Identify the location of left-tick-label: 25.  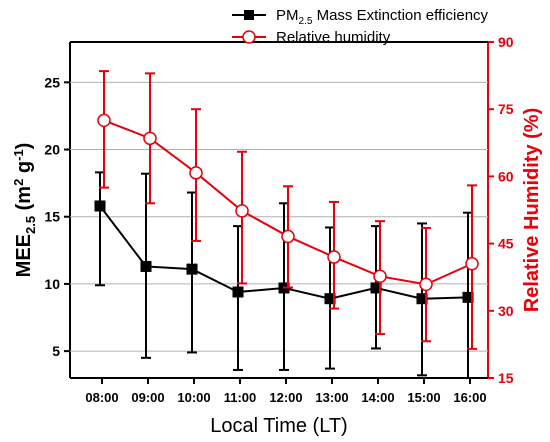
(52, 82).